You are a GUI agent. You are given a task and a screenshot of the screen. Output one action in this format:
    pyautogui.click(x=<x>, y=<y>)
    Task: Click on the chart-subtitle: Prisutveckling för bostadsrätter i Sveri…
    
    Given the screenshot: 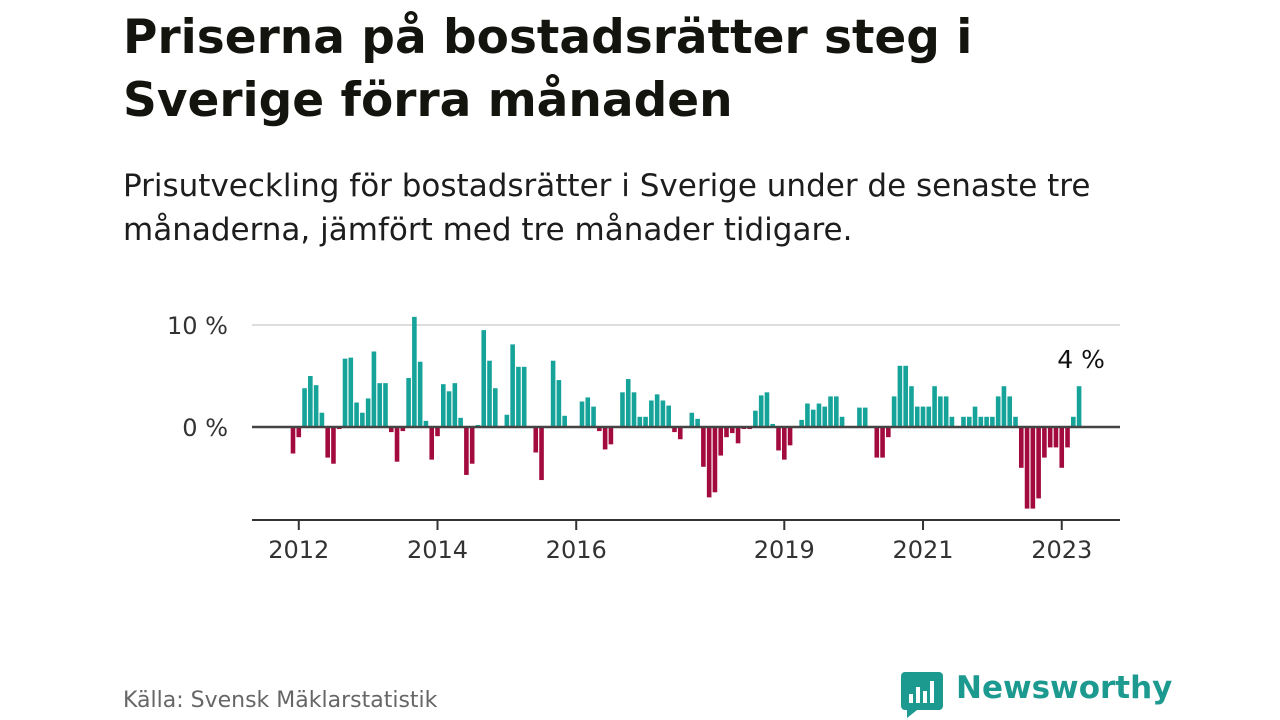 What is the action you would take?
    pyautogui.click(x=607, y=208)
    